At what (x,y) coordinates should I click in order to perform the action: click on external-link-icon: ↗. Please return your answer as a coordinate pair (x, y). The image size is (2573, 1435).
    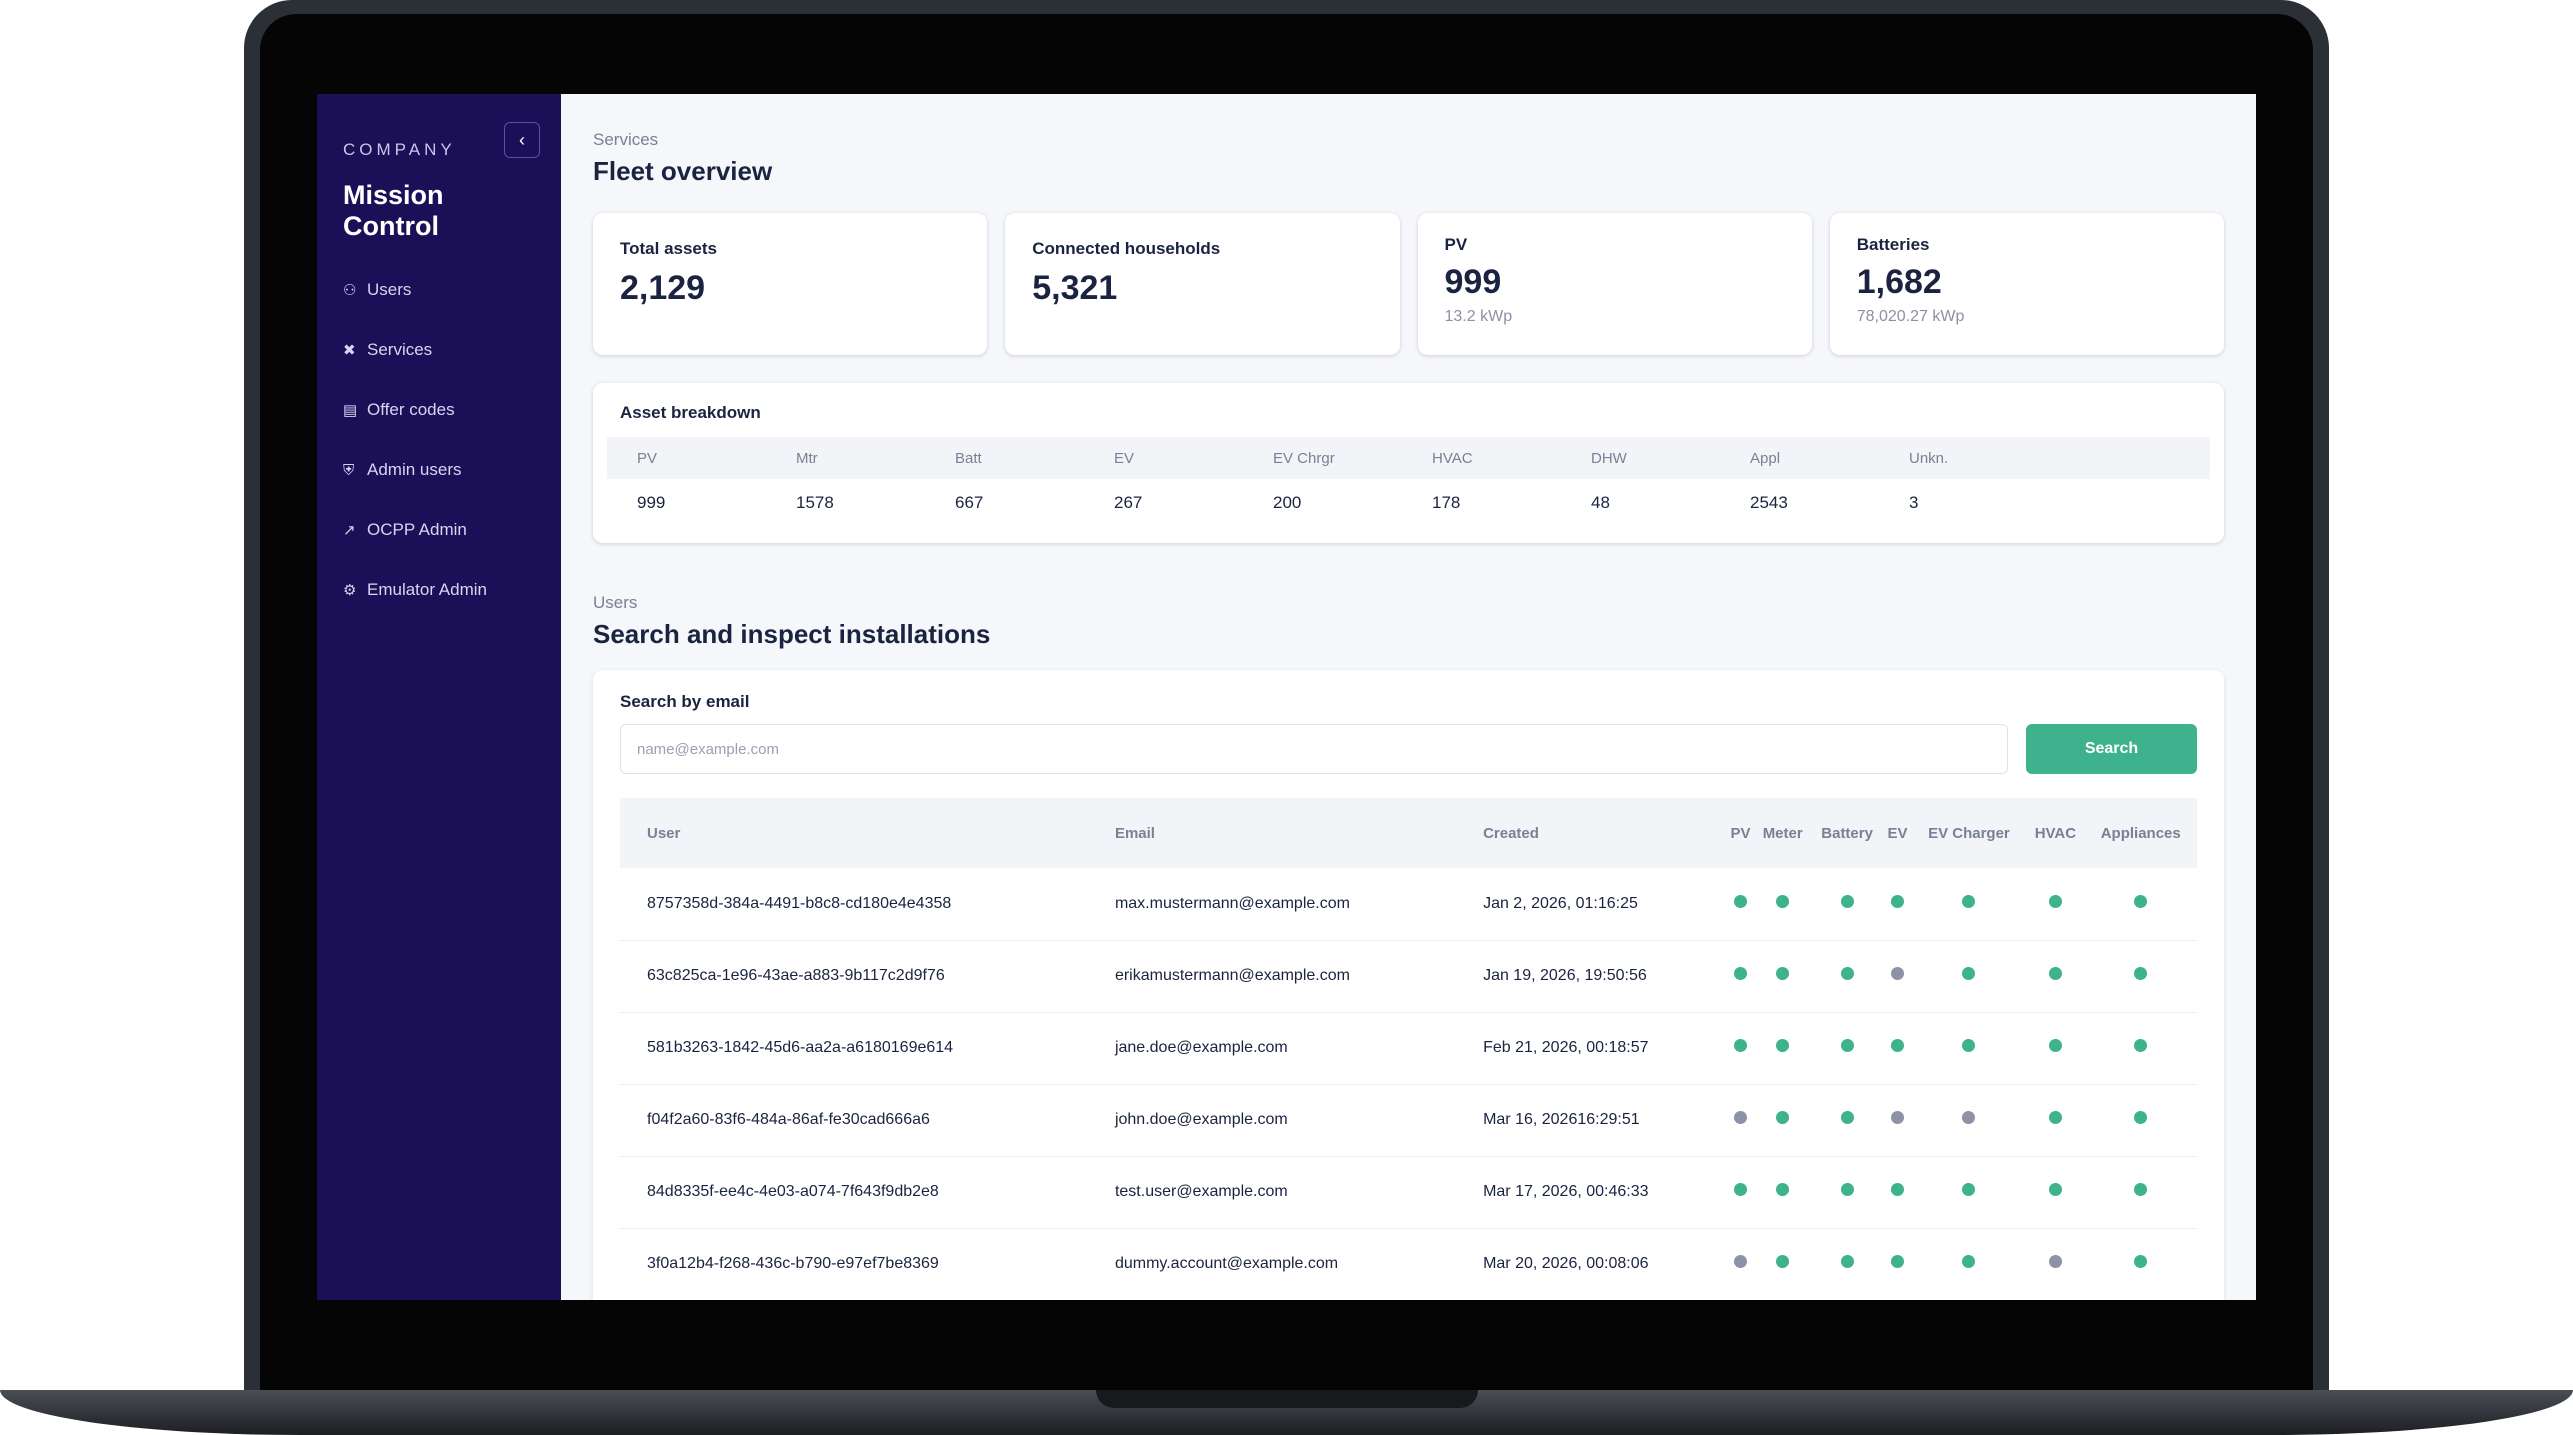
    Looking at the image, I should click on (349, 530).